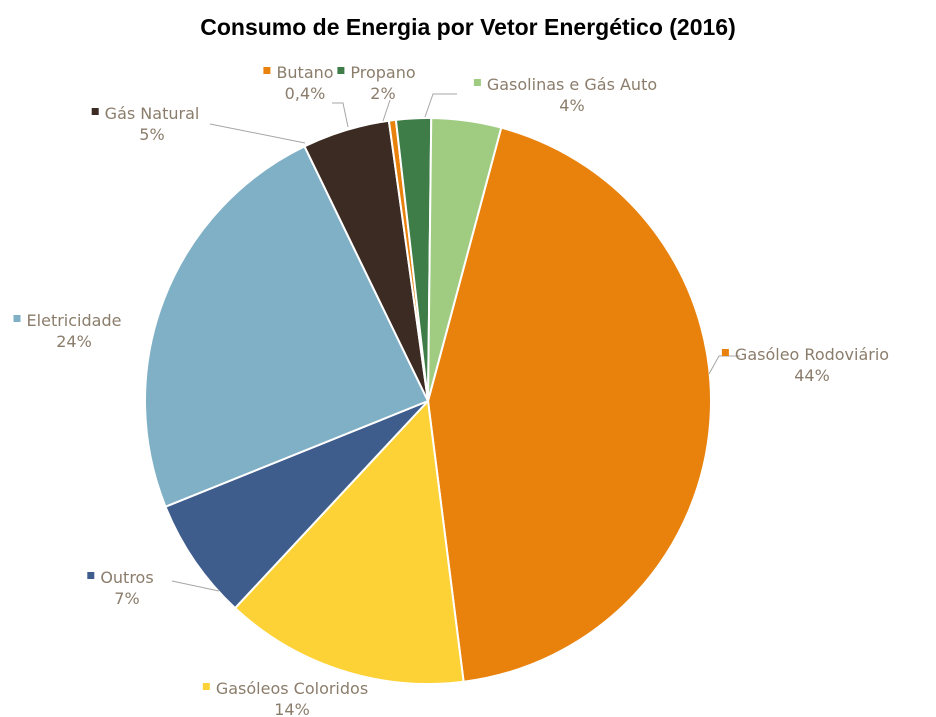 The image size is (936, 717). What do you see at coordinates (376, 83) in the screenshot?
I see `data-label: Propano 2%` at bounding box center [376, 83].